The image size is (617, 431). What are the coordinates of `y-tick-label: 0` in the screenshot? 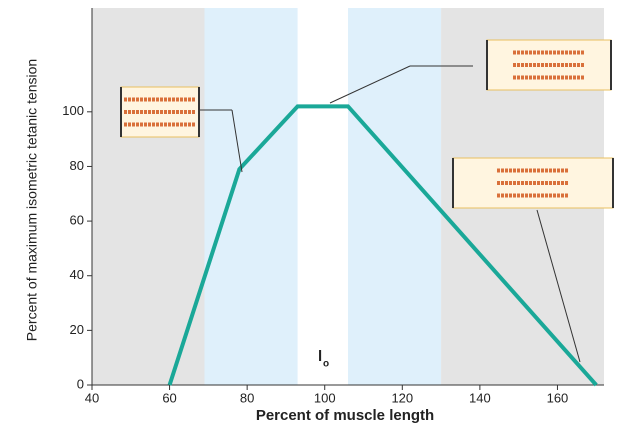 It's located at (80, 383).